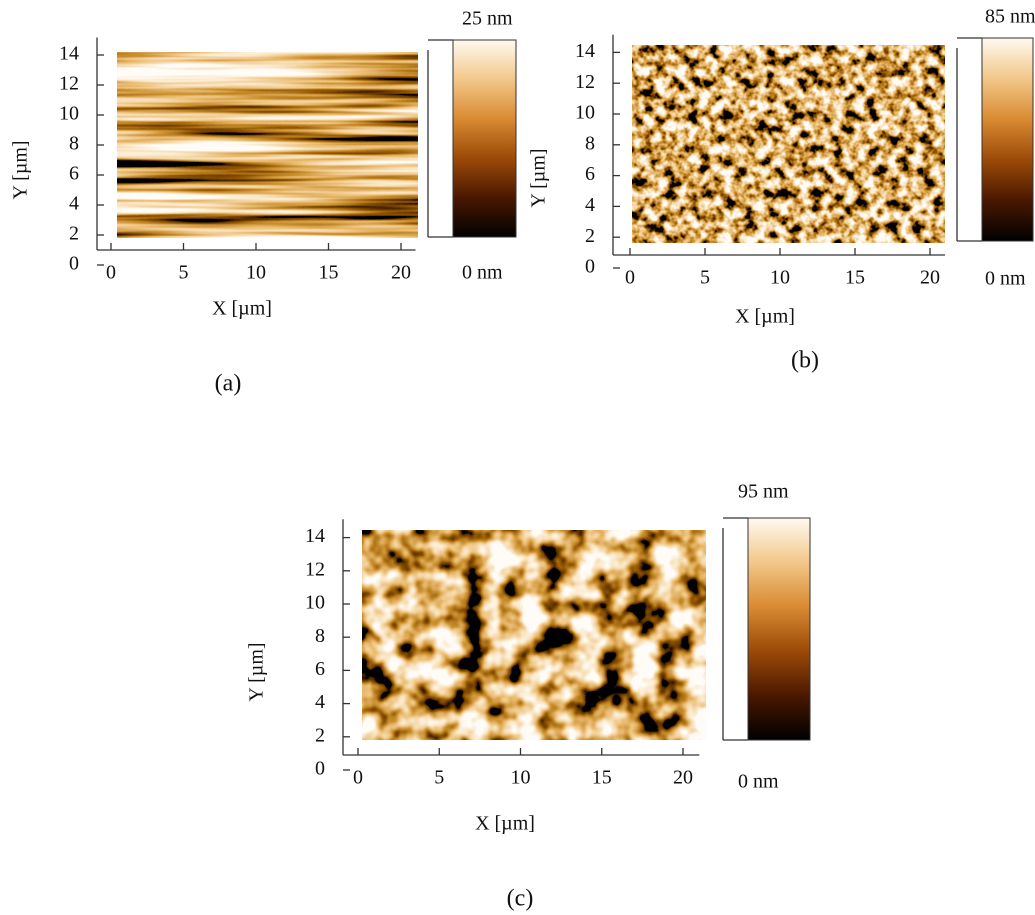  What do you see at coordinates (228, 384) in the screenshot?
I see `panel-label: (a)` at bounding box center [228, 384].